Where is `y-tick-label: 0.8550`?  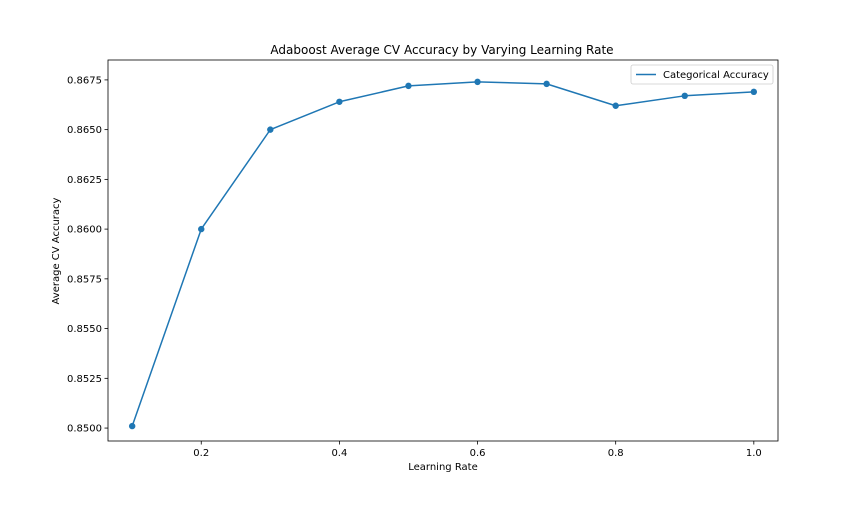
y-tick-label: 0.8550 is located at coordinates (84, 329).